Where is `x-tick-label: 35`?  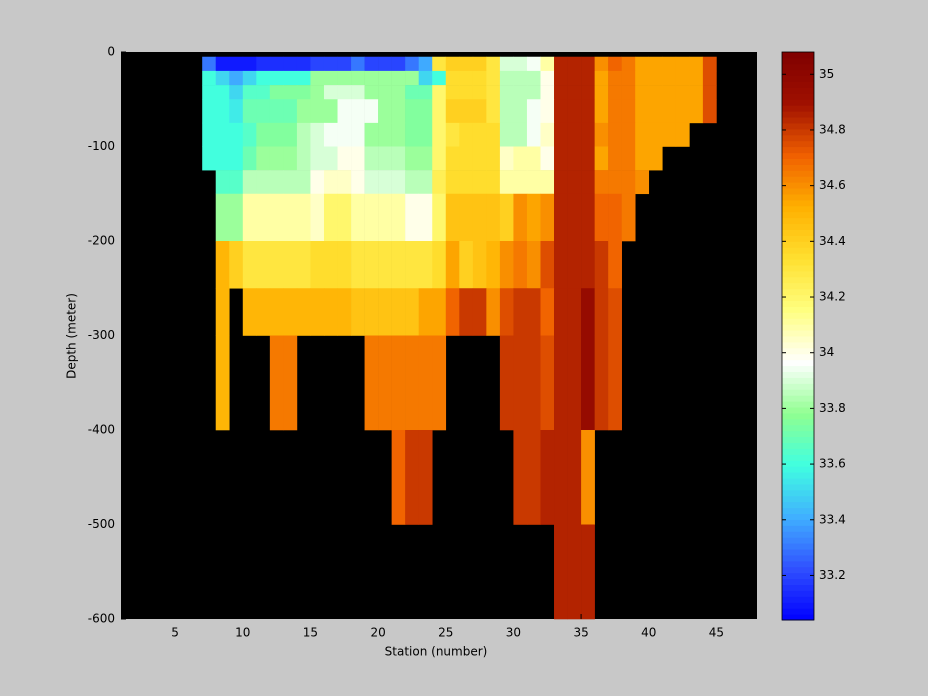
x-tick-label: 35 is located at coordinates (580, 633).